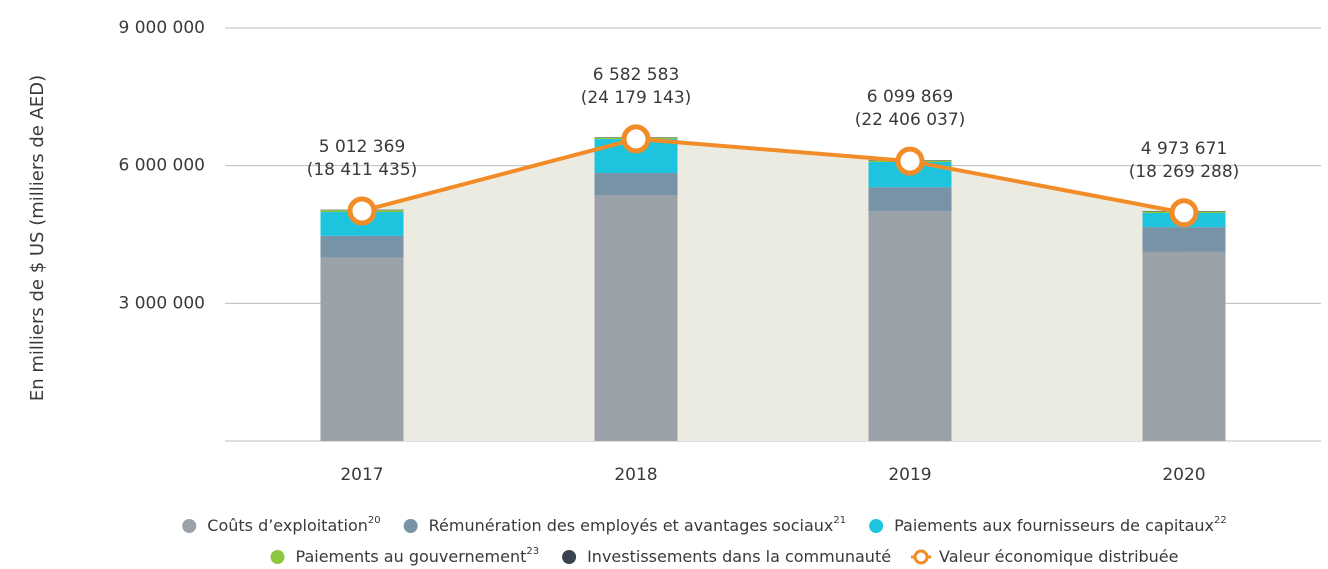 The image size is (1328, 569). I want to click on legend-label: Paiements aux fournisseurs de capitaux22, so click(1060, 525).